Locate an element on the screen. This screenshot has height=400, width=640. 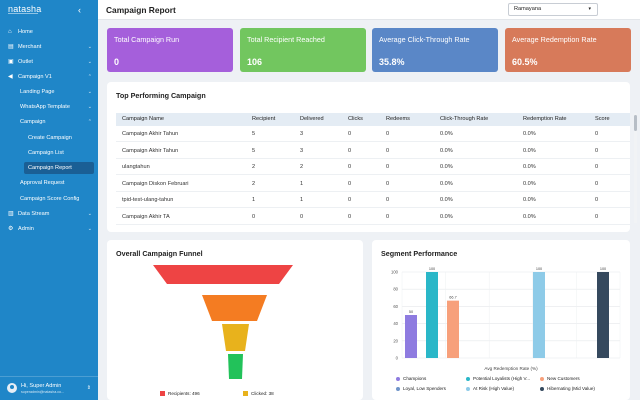
sidebar-item-landing-page: Landing Page ⌄ is located at coordinates (49, 92).